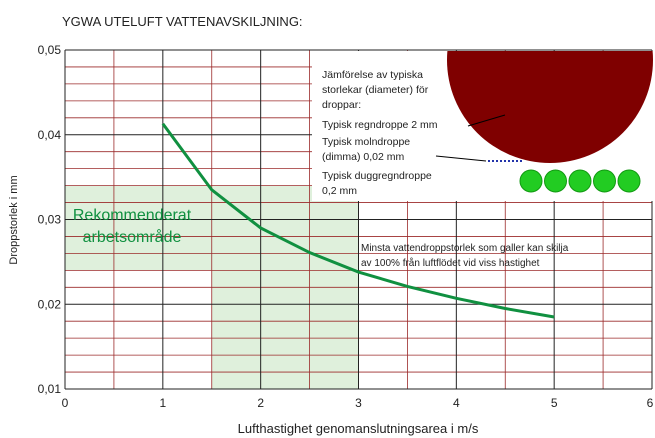 The height and width of the screenshot is (438, 655). I want to click on recommended-region, so click(138, 228).